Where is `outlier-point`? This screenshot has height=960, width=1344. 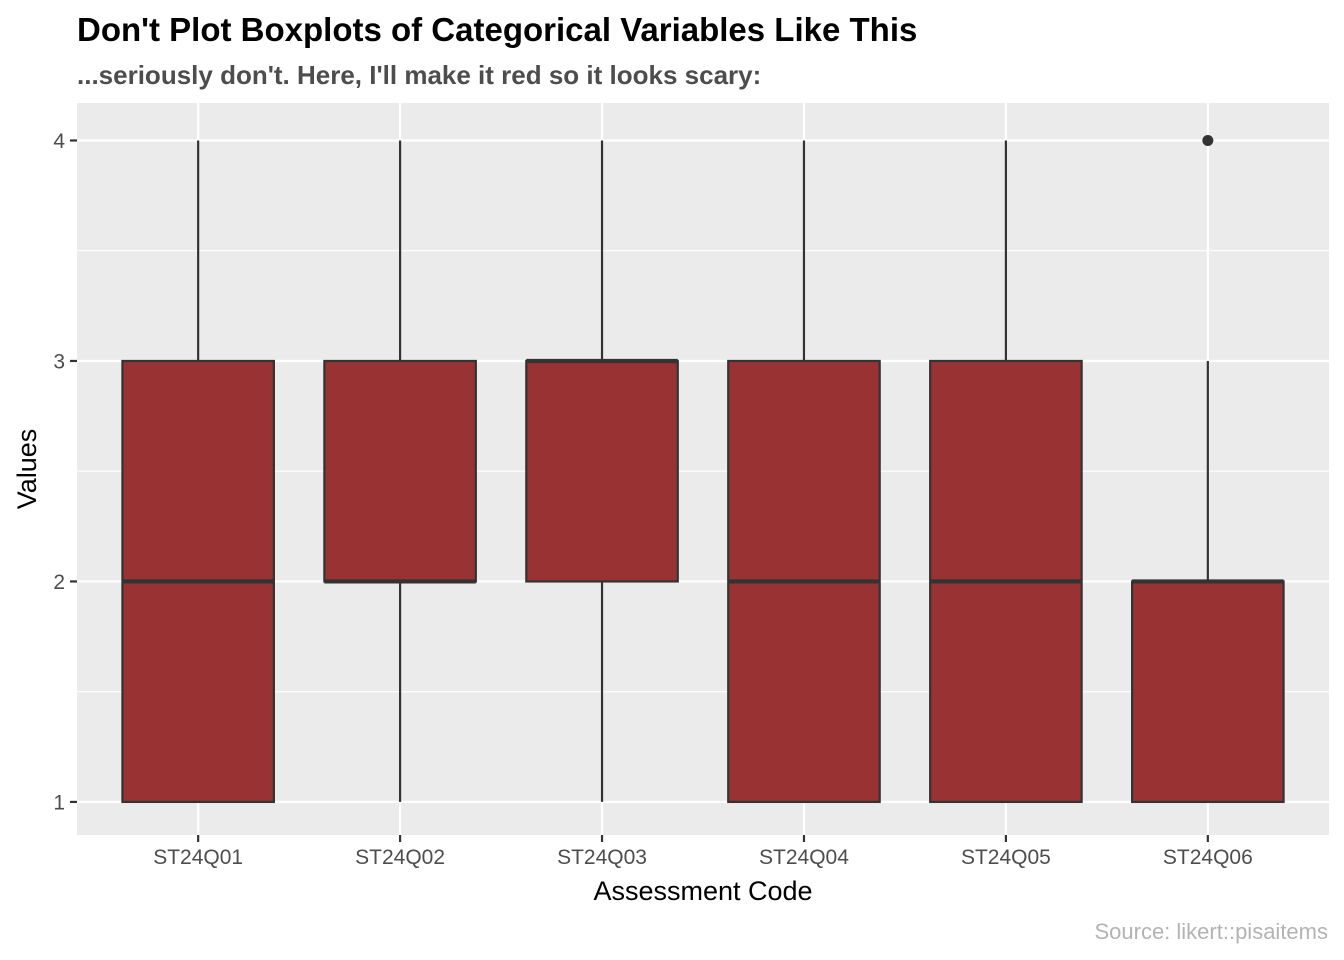 outlier-point is located at coordinates (1208, 140).